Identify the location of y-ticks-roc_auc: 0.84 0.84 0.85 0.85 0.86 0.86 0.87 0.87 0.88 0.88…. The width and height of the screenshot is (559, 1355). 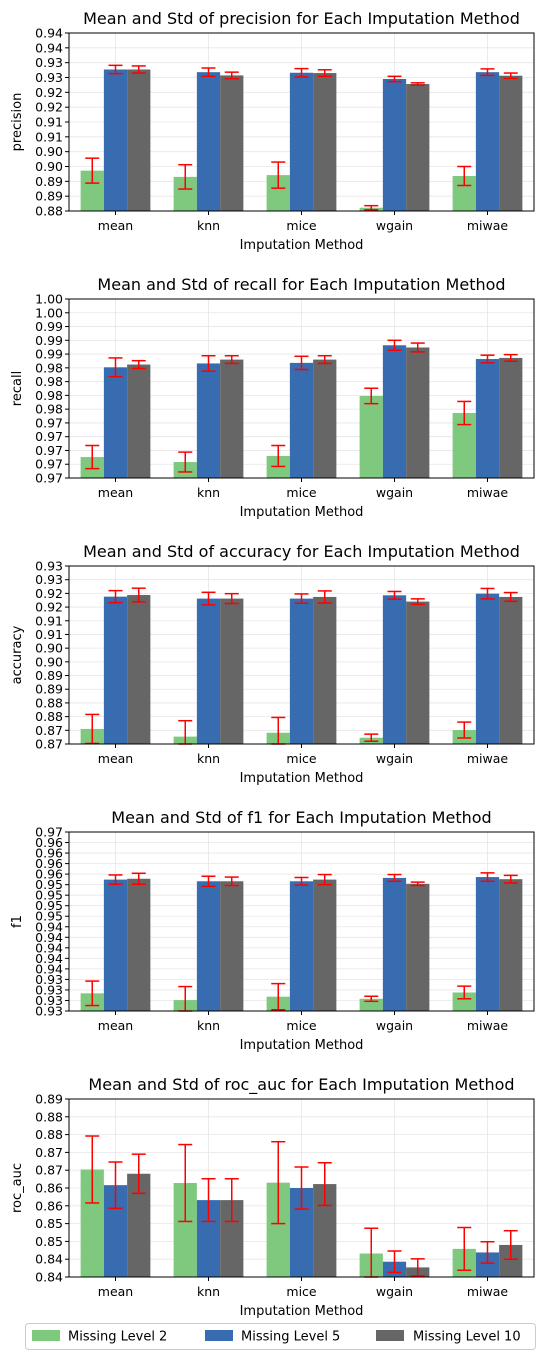
(52, 1188).